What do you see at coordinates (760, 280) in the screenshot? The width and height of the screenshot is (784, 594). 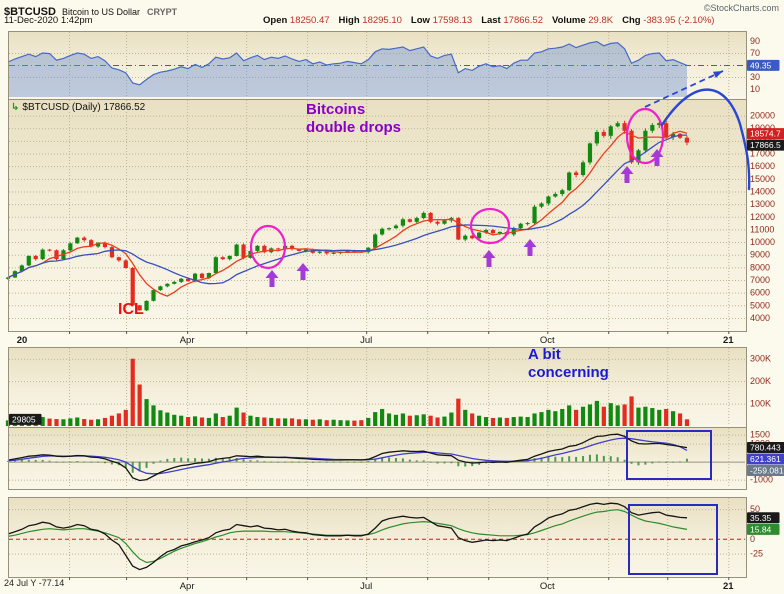 I see `svg-text: 7000` at bounding box center [760, 280].